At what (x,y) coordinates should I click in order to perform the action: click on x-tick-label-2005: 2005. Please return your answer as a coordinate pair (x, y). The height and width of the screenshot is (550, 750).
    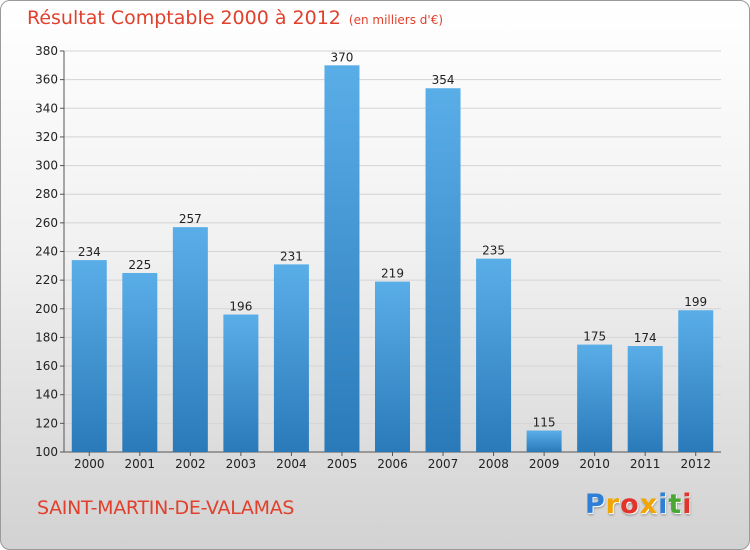
    Looking at the image, I should click on (342, 464).